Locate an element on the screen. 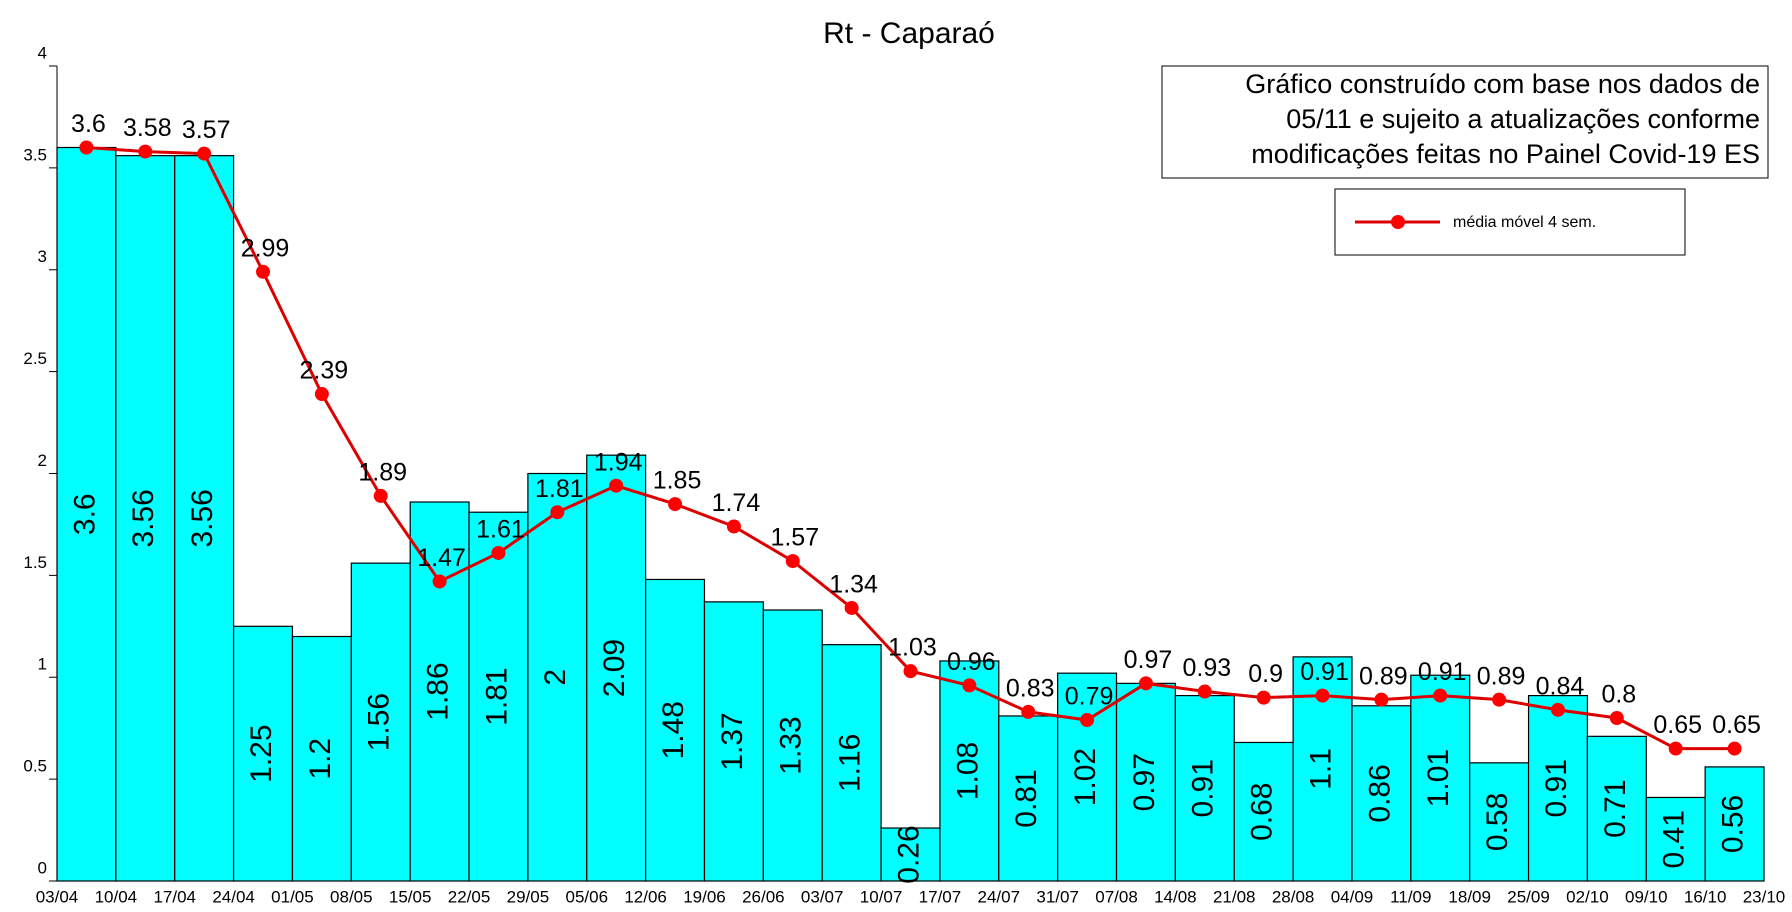  x-tick-label: 12/06 is located at coordinates (645, 896).